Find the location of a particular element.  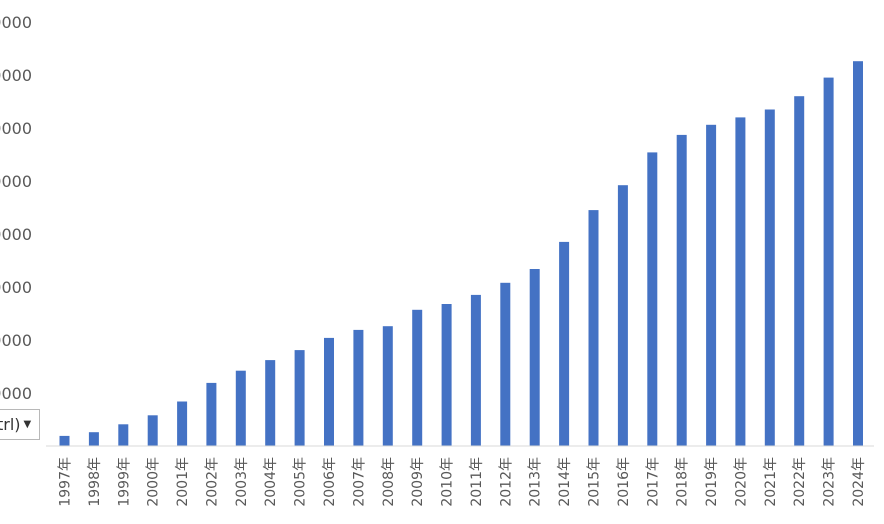

x-tick-label: 2006年 is located at coordinates (330, 482).